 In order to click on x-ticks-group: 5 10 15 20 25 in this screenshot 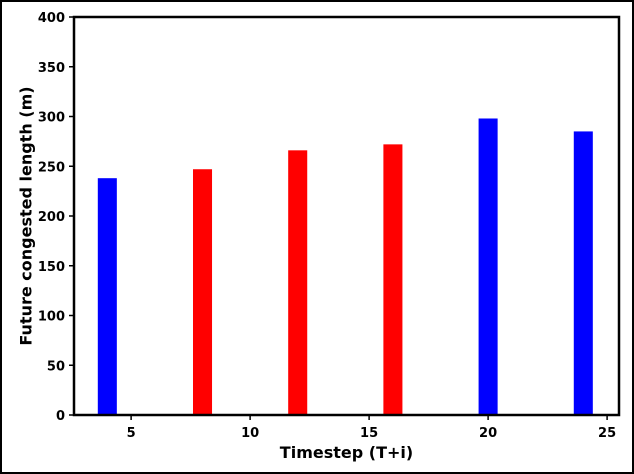, I will do `click(371, 428)`.